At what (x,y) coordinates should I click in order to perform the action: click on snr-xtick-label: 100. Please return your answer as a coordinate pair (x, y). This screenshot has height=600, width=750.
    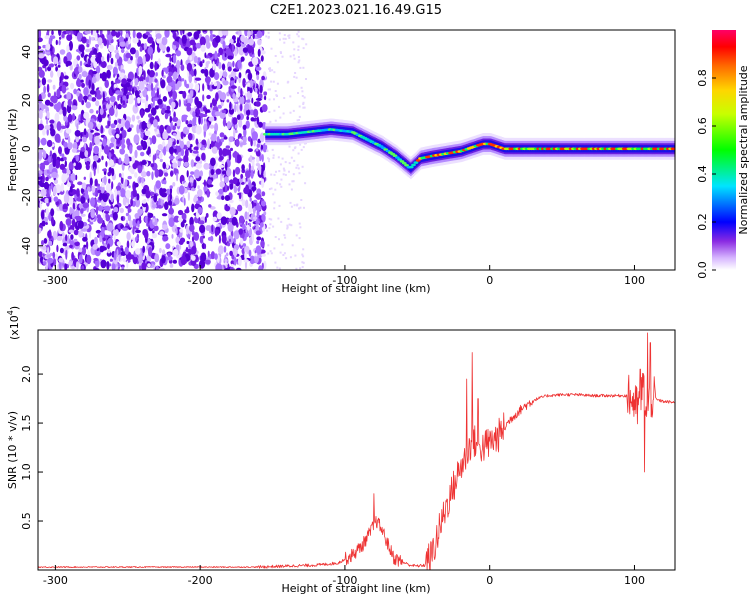
    Looking at the image, I should click on (634, 580).